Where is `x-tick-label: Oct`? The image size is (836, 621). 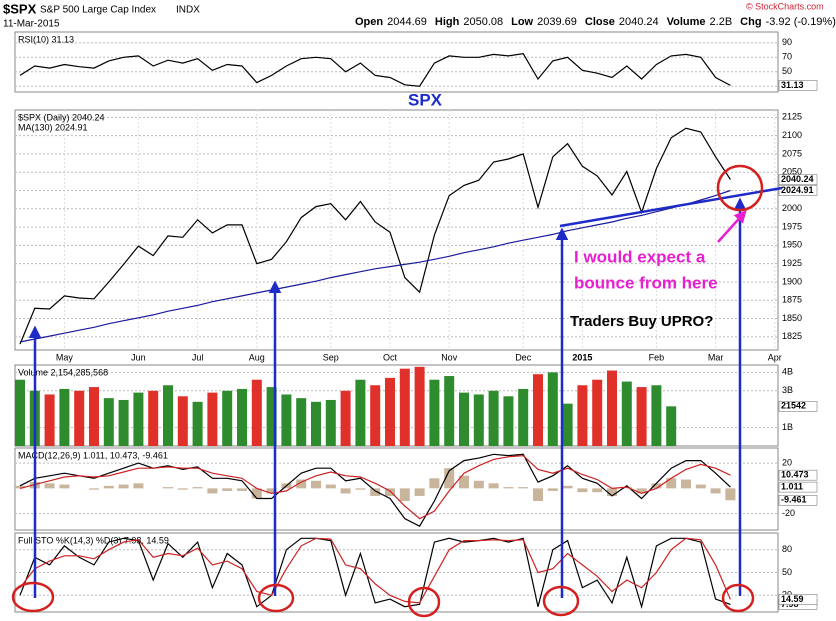 x-tick-label: Oct is located at coordinates (390, 357).